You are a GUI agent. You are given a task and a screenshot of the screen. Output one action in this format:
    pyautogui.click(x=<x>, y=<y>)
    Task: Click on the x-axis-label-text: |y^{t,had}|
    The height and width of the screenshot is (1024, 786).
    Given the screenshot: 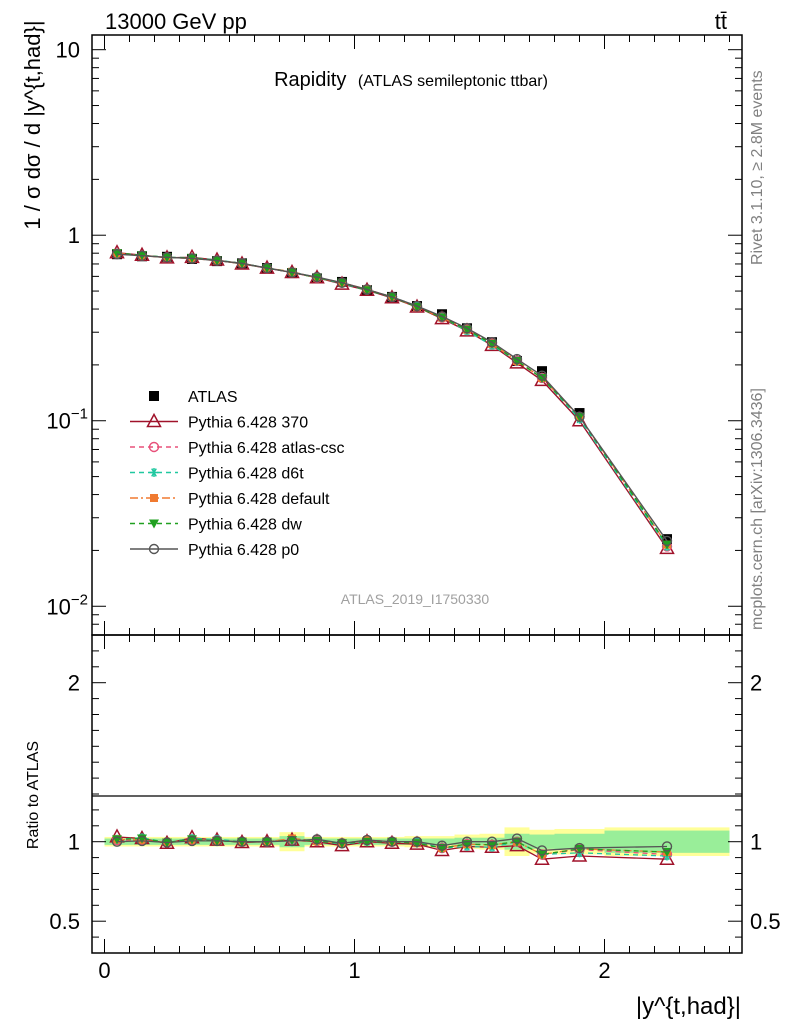 What is the action you would take?
    pyautogui.click(x=688, y=1006)
    